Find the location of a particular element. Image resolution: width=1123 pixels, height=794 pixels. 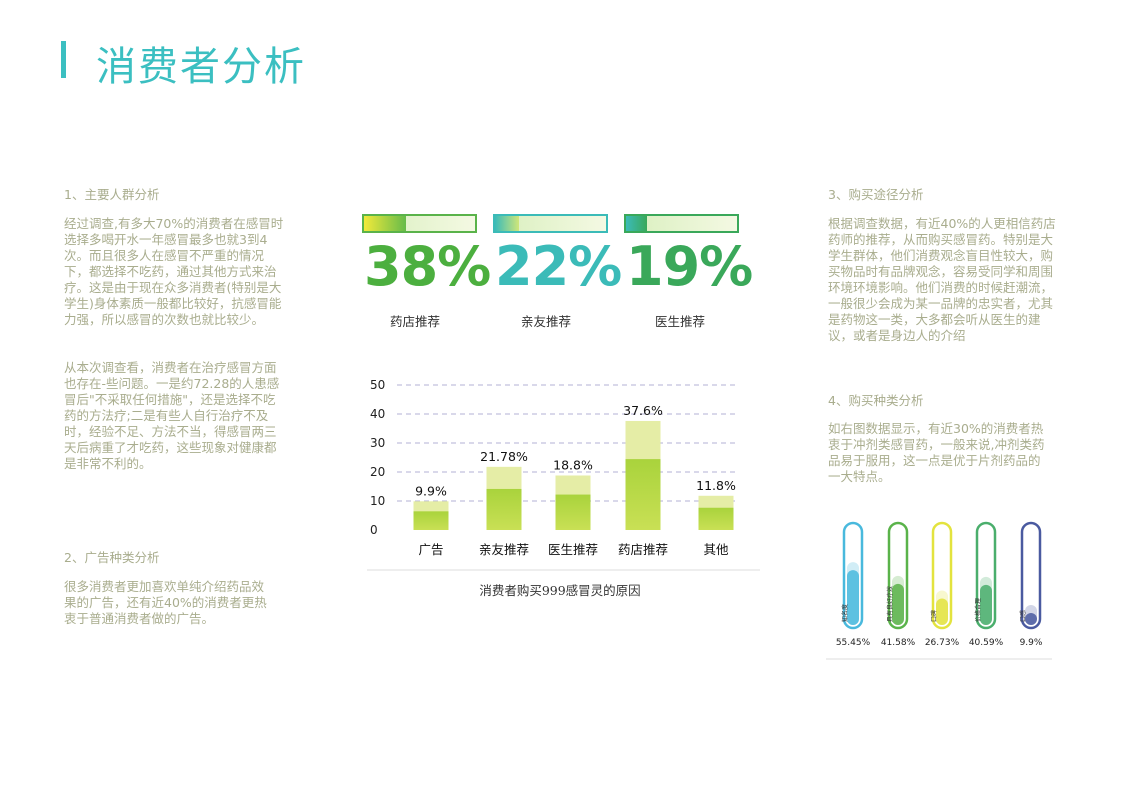

section-1-heading: 1、主要人群分析 is located at coordinates (112, 194).